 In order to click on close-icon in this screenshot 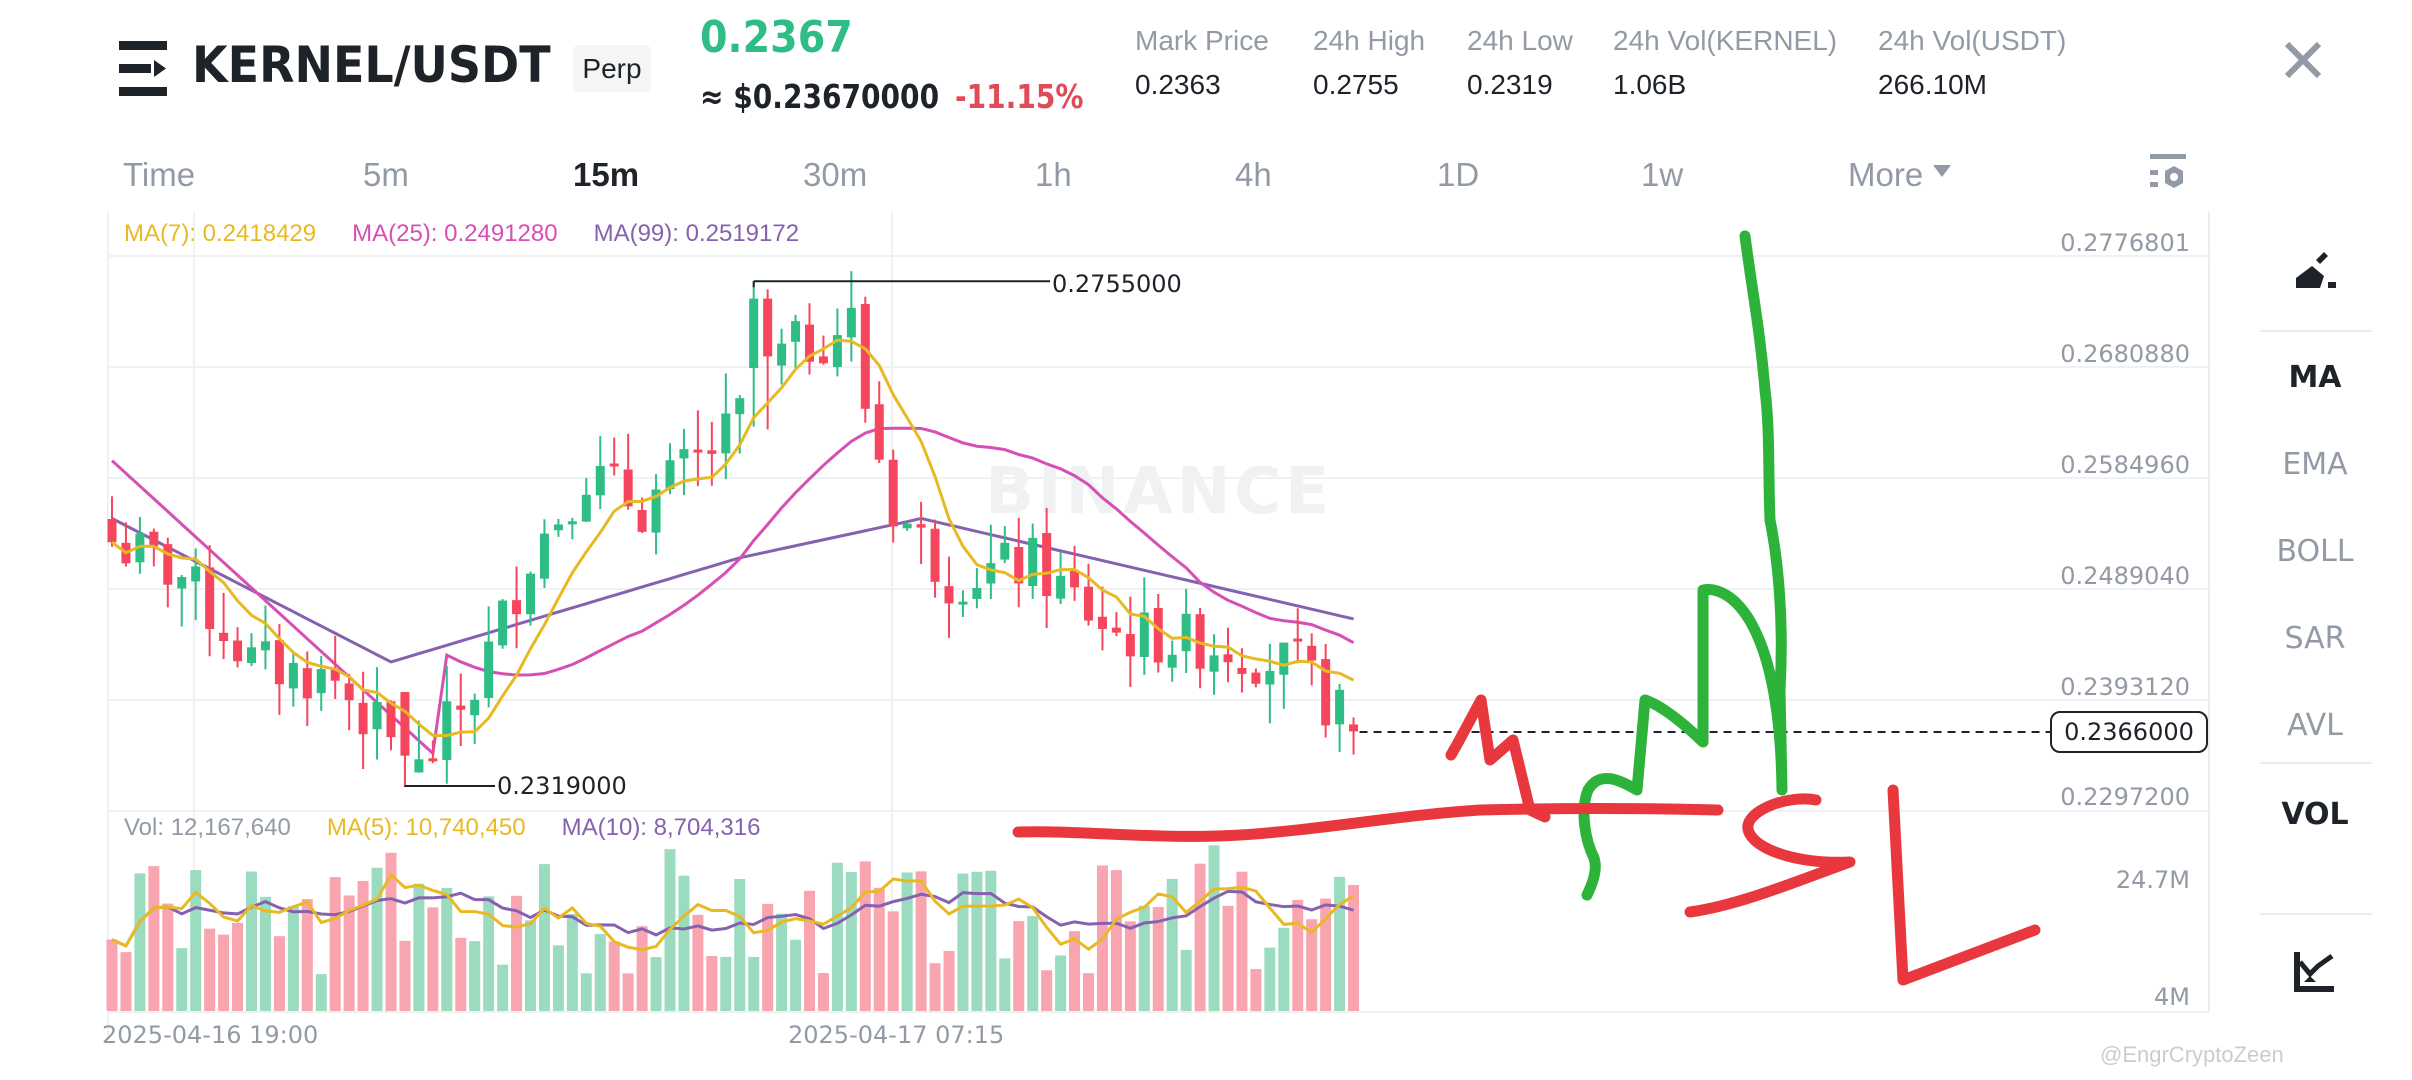, I will do `click(2303, 60)`.